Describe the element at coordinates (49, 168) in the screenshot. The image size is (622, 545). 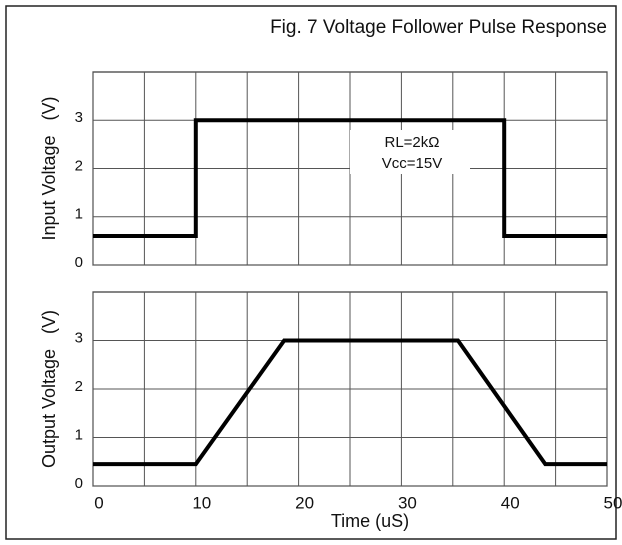
I see `y-axis-label: Input Voltage (V)` at that location.